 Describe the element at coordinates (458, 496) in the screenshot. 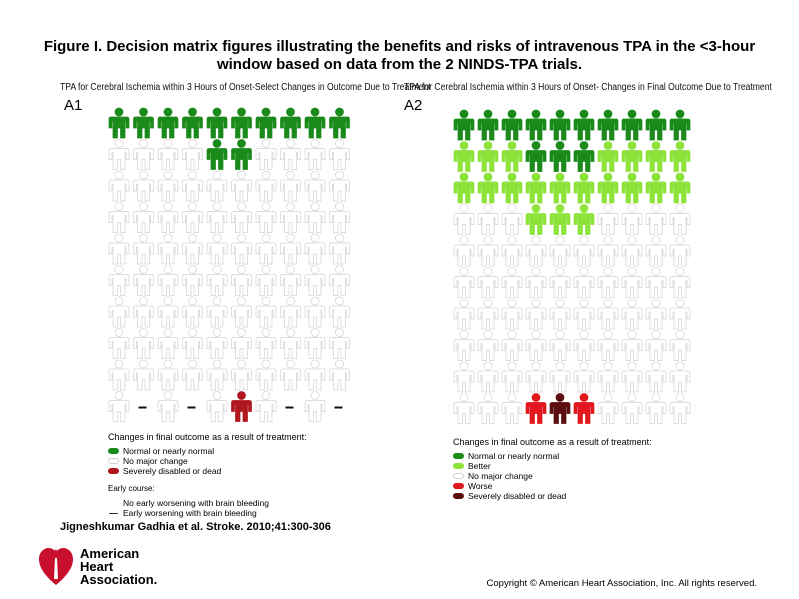

I see `legend-swatch-severe` at that location.